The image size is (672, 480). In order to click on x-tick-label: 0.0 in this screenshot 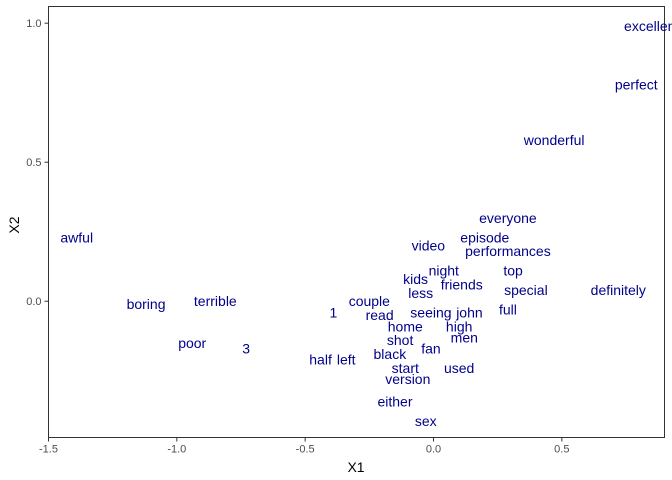, I will do `click(433, 450)`.